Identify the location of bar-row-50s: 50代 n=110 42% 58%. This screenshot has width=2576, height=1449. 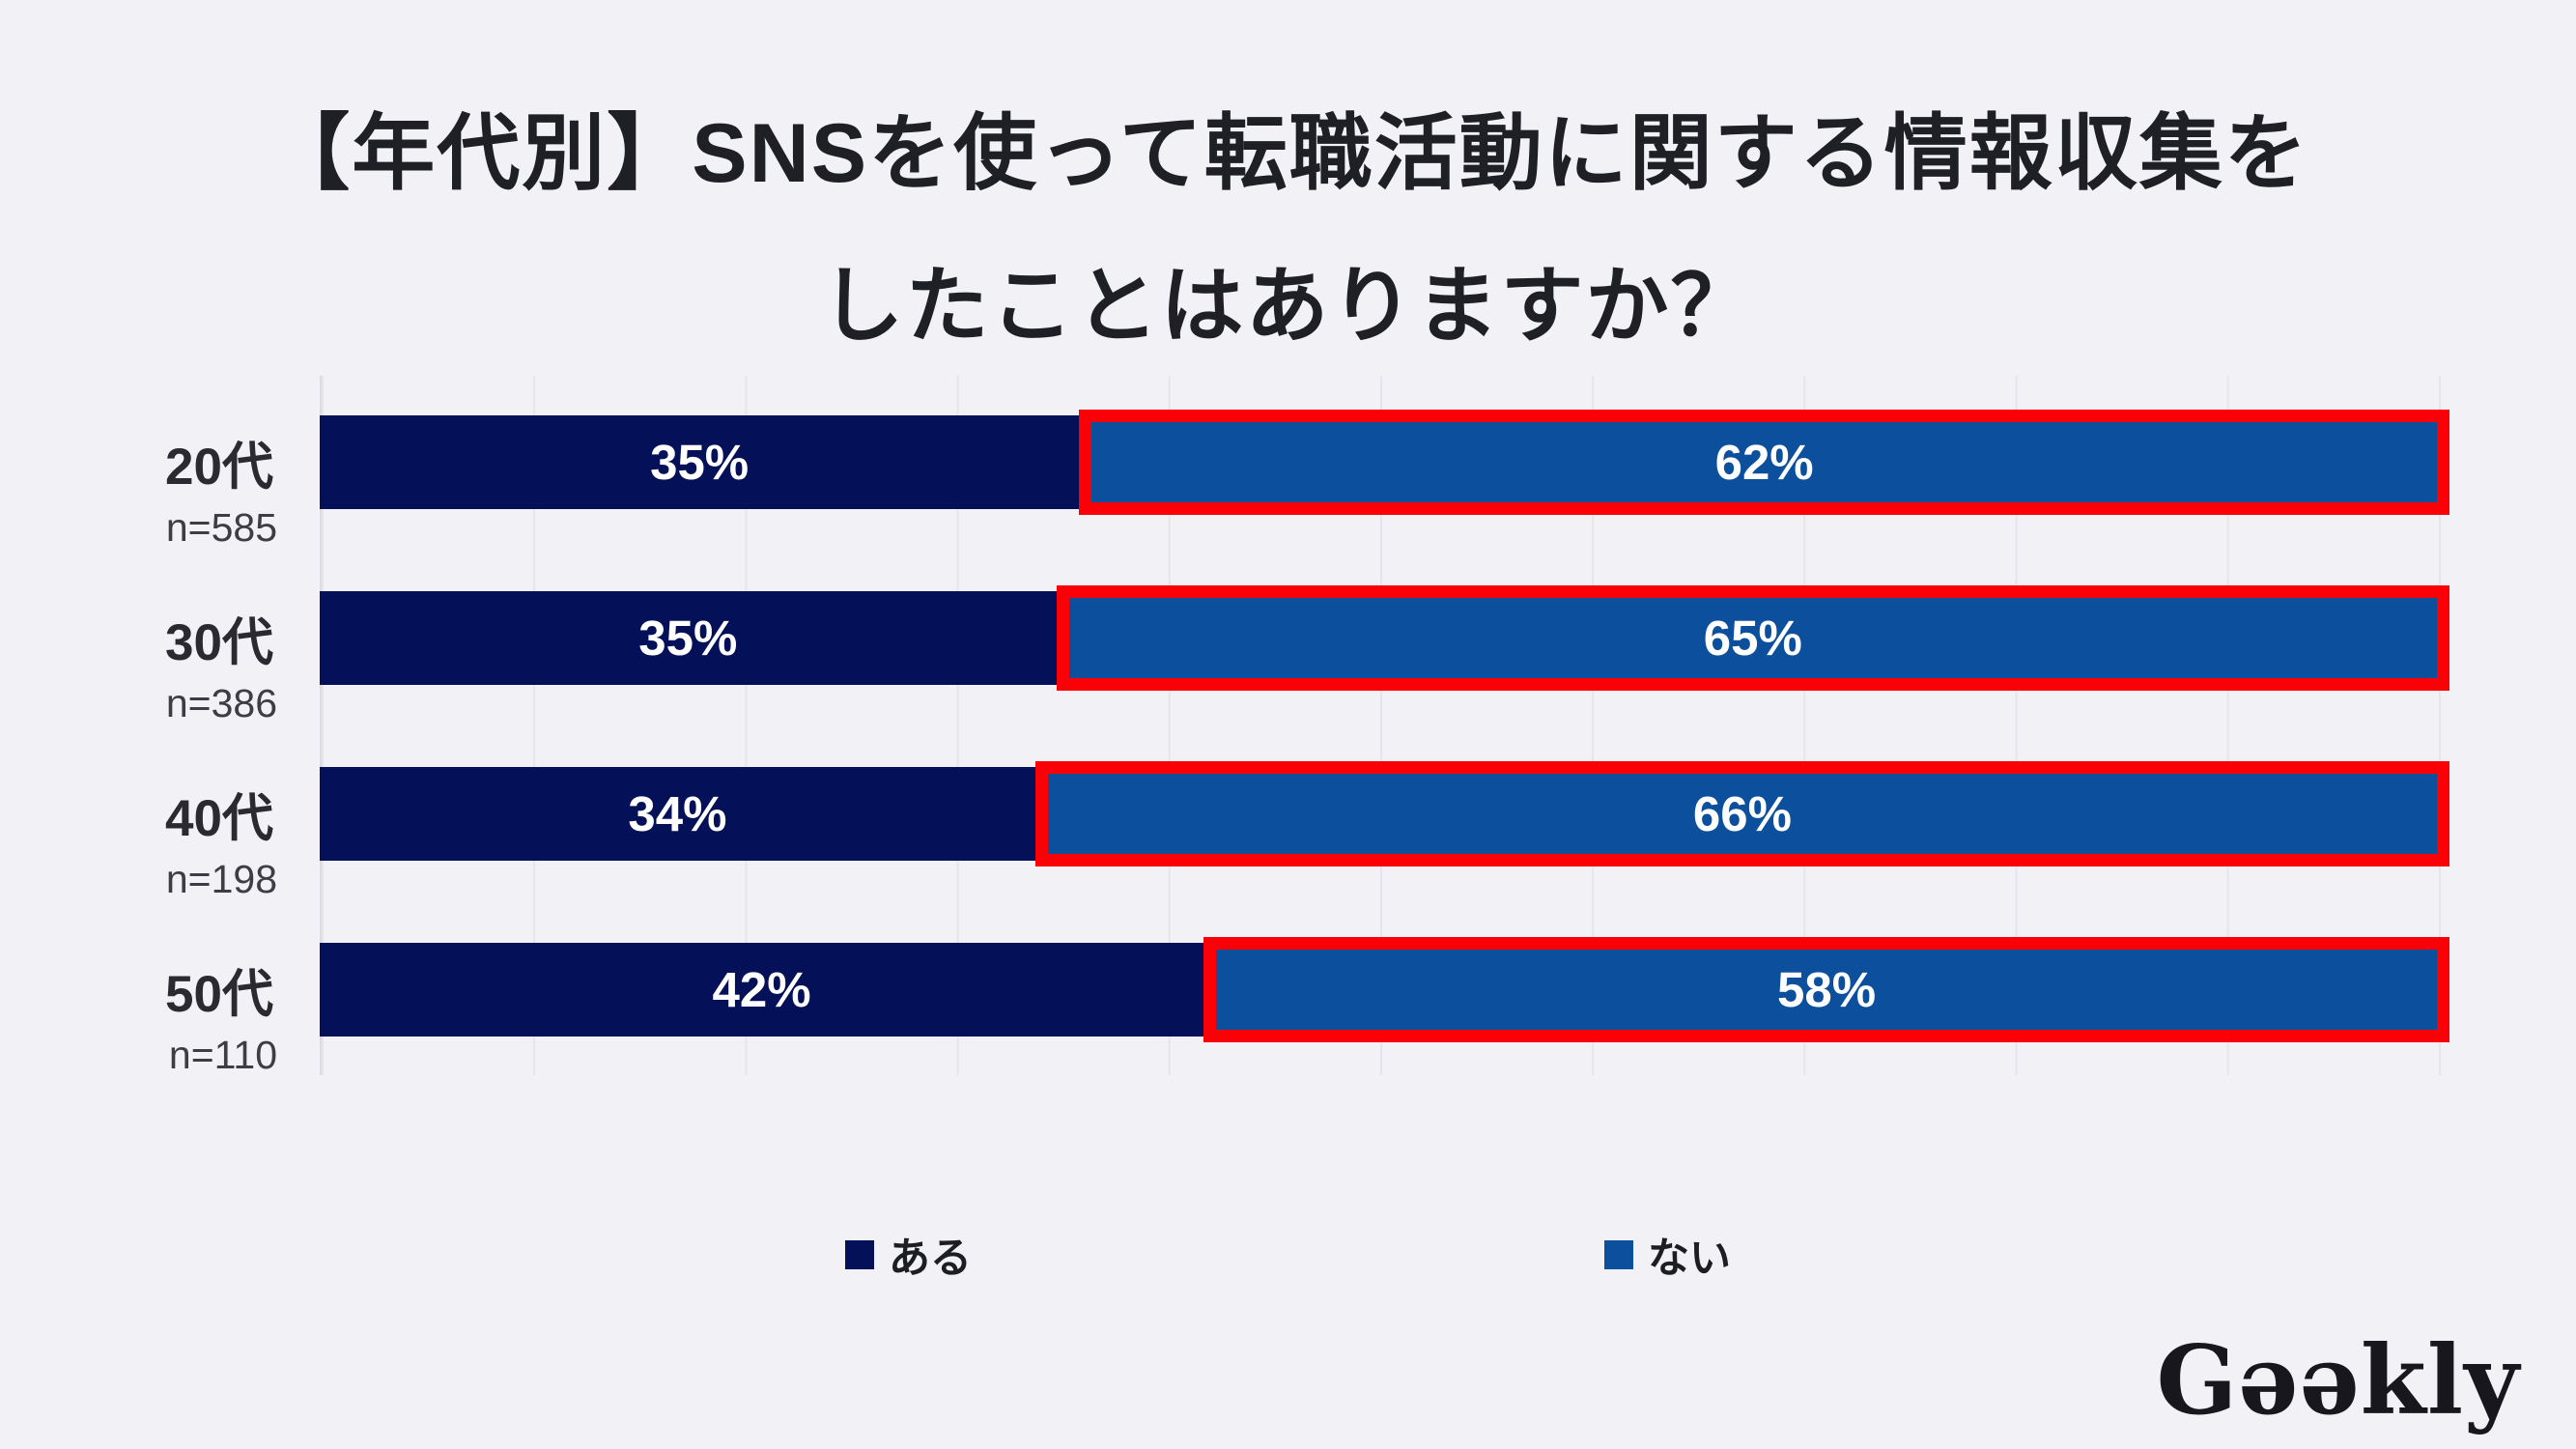
(1224, 1028).